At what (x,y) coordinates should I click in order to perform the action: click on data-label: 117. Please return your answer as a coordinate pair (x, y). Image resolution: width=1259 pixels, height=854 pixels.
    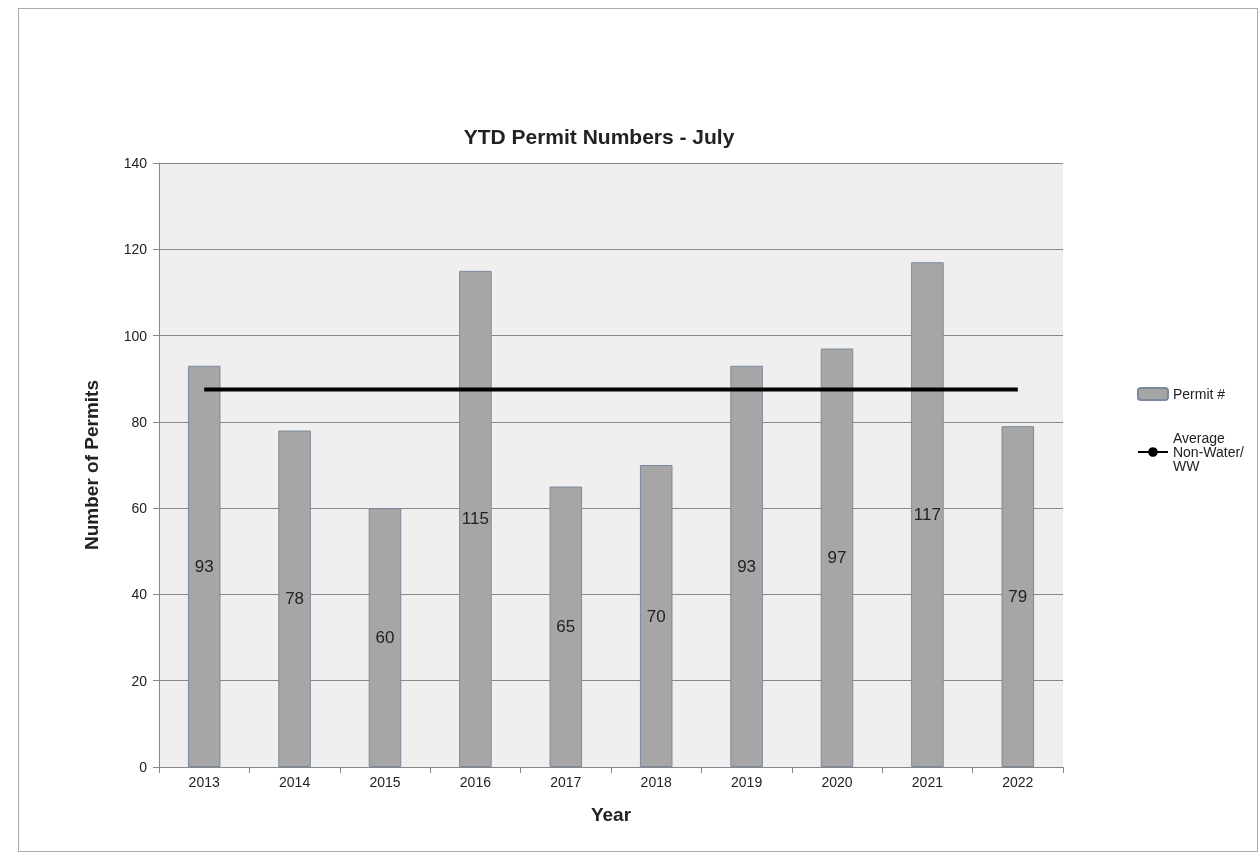
    Looking at the image, I should click on (927, 515).